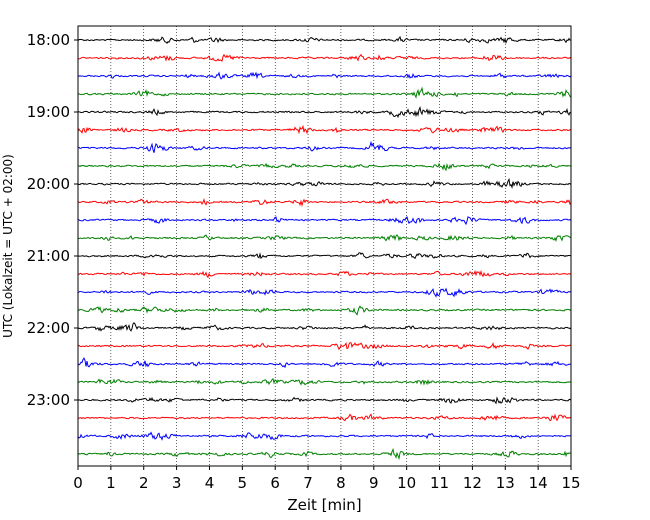  I want to click on x-tick-label: 11, so click(439, 483).